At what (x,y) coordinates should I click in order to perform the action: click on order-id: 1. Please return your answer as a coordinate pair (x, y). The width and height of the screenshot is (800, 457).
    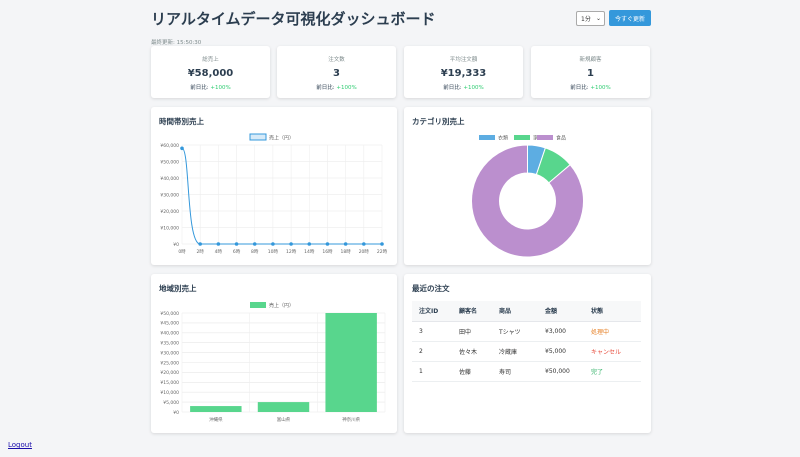
    Looking at the image, I should click on (432, 371).